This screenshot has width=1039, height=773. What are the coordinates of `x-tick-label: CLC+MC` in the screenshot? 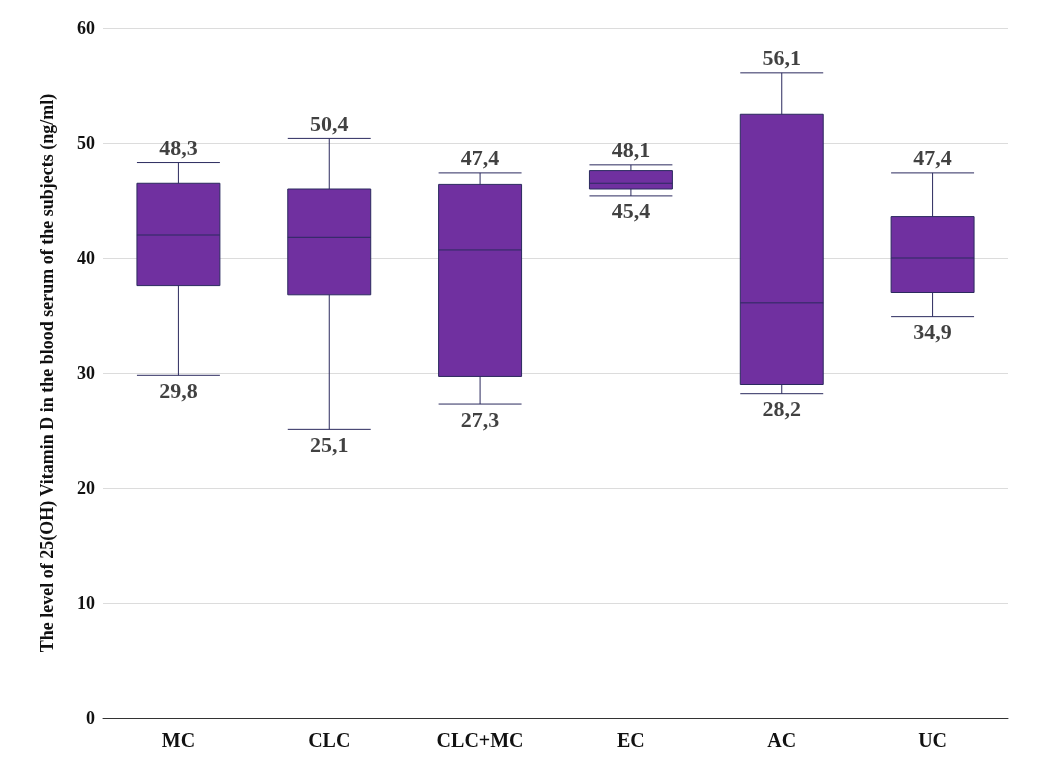 It's located at (480, 740).